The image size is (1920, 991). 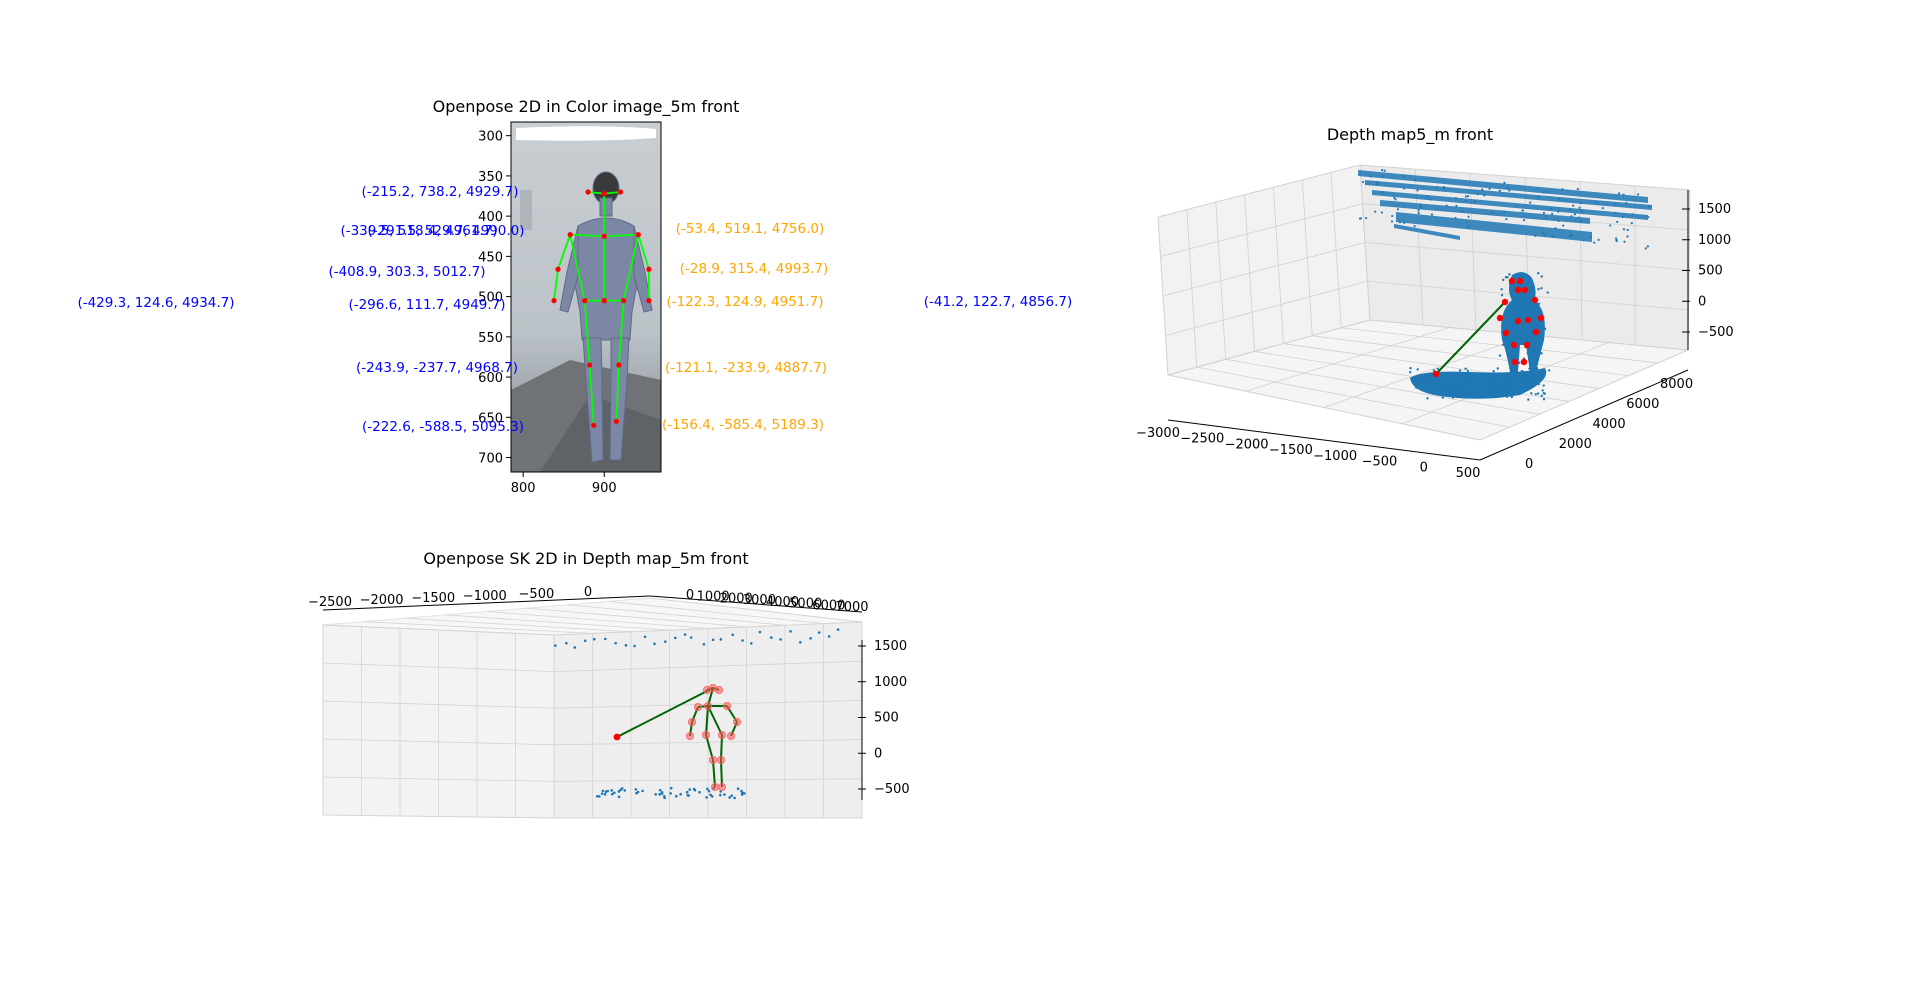 I want to click on coord-label-orange: (-53.4, 519.1, 4756.0), so click(x=750, y=229).